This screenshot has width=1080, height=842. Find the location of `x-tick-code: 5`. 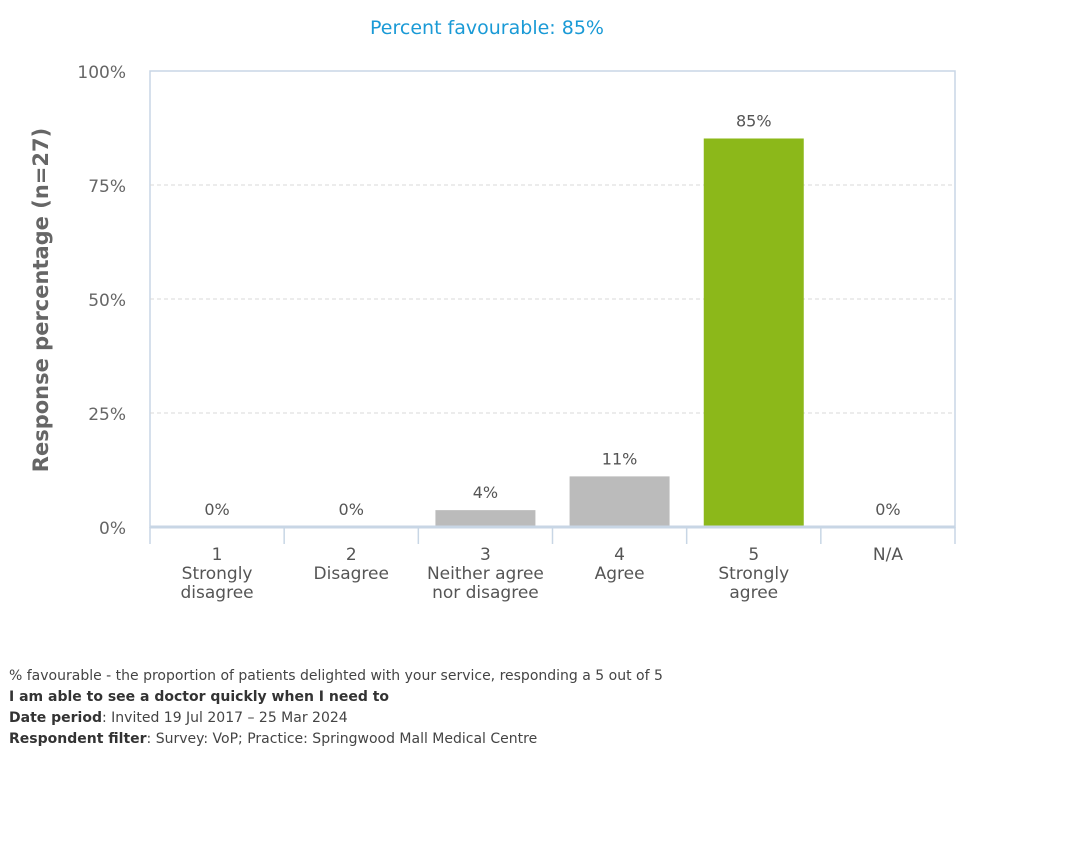

x-tick-code: 5 is located at coordinates (753, 555).